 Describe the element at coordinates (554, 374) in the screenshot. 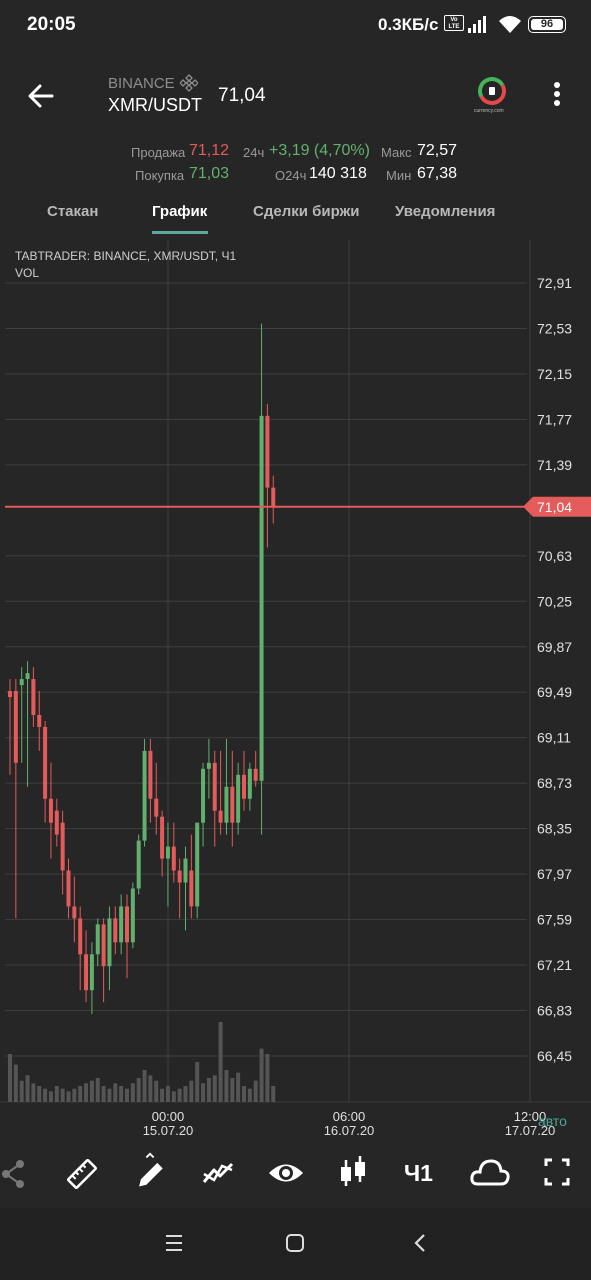

I see `y-tick-label: 72,15` at that location.